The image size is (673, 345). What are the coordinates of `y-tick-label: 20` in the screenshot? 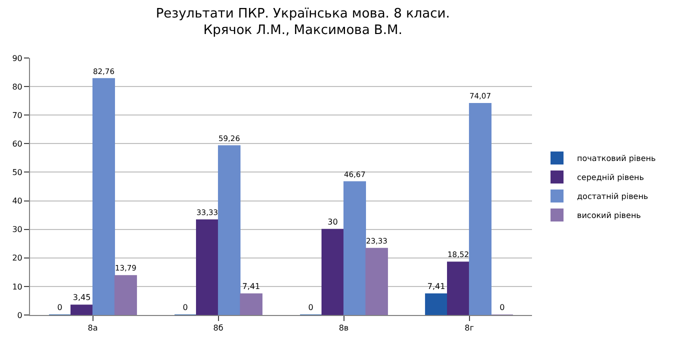 It's located at (17, 258).